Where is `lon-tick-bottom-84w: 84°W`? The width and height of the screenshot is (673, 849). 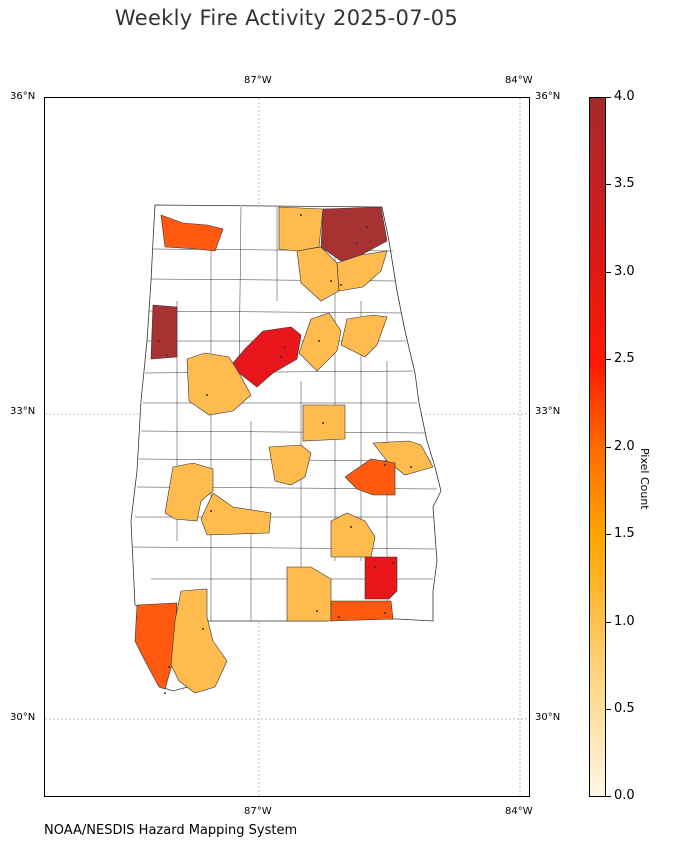
lon-tick-bottom-84w: 84°W is located at coordinates (519, 811).